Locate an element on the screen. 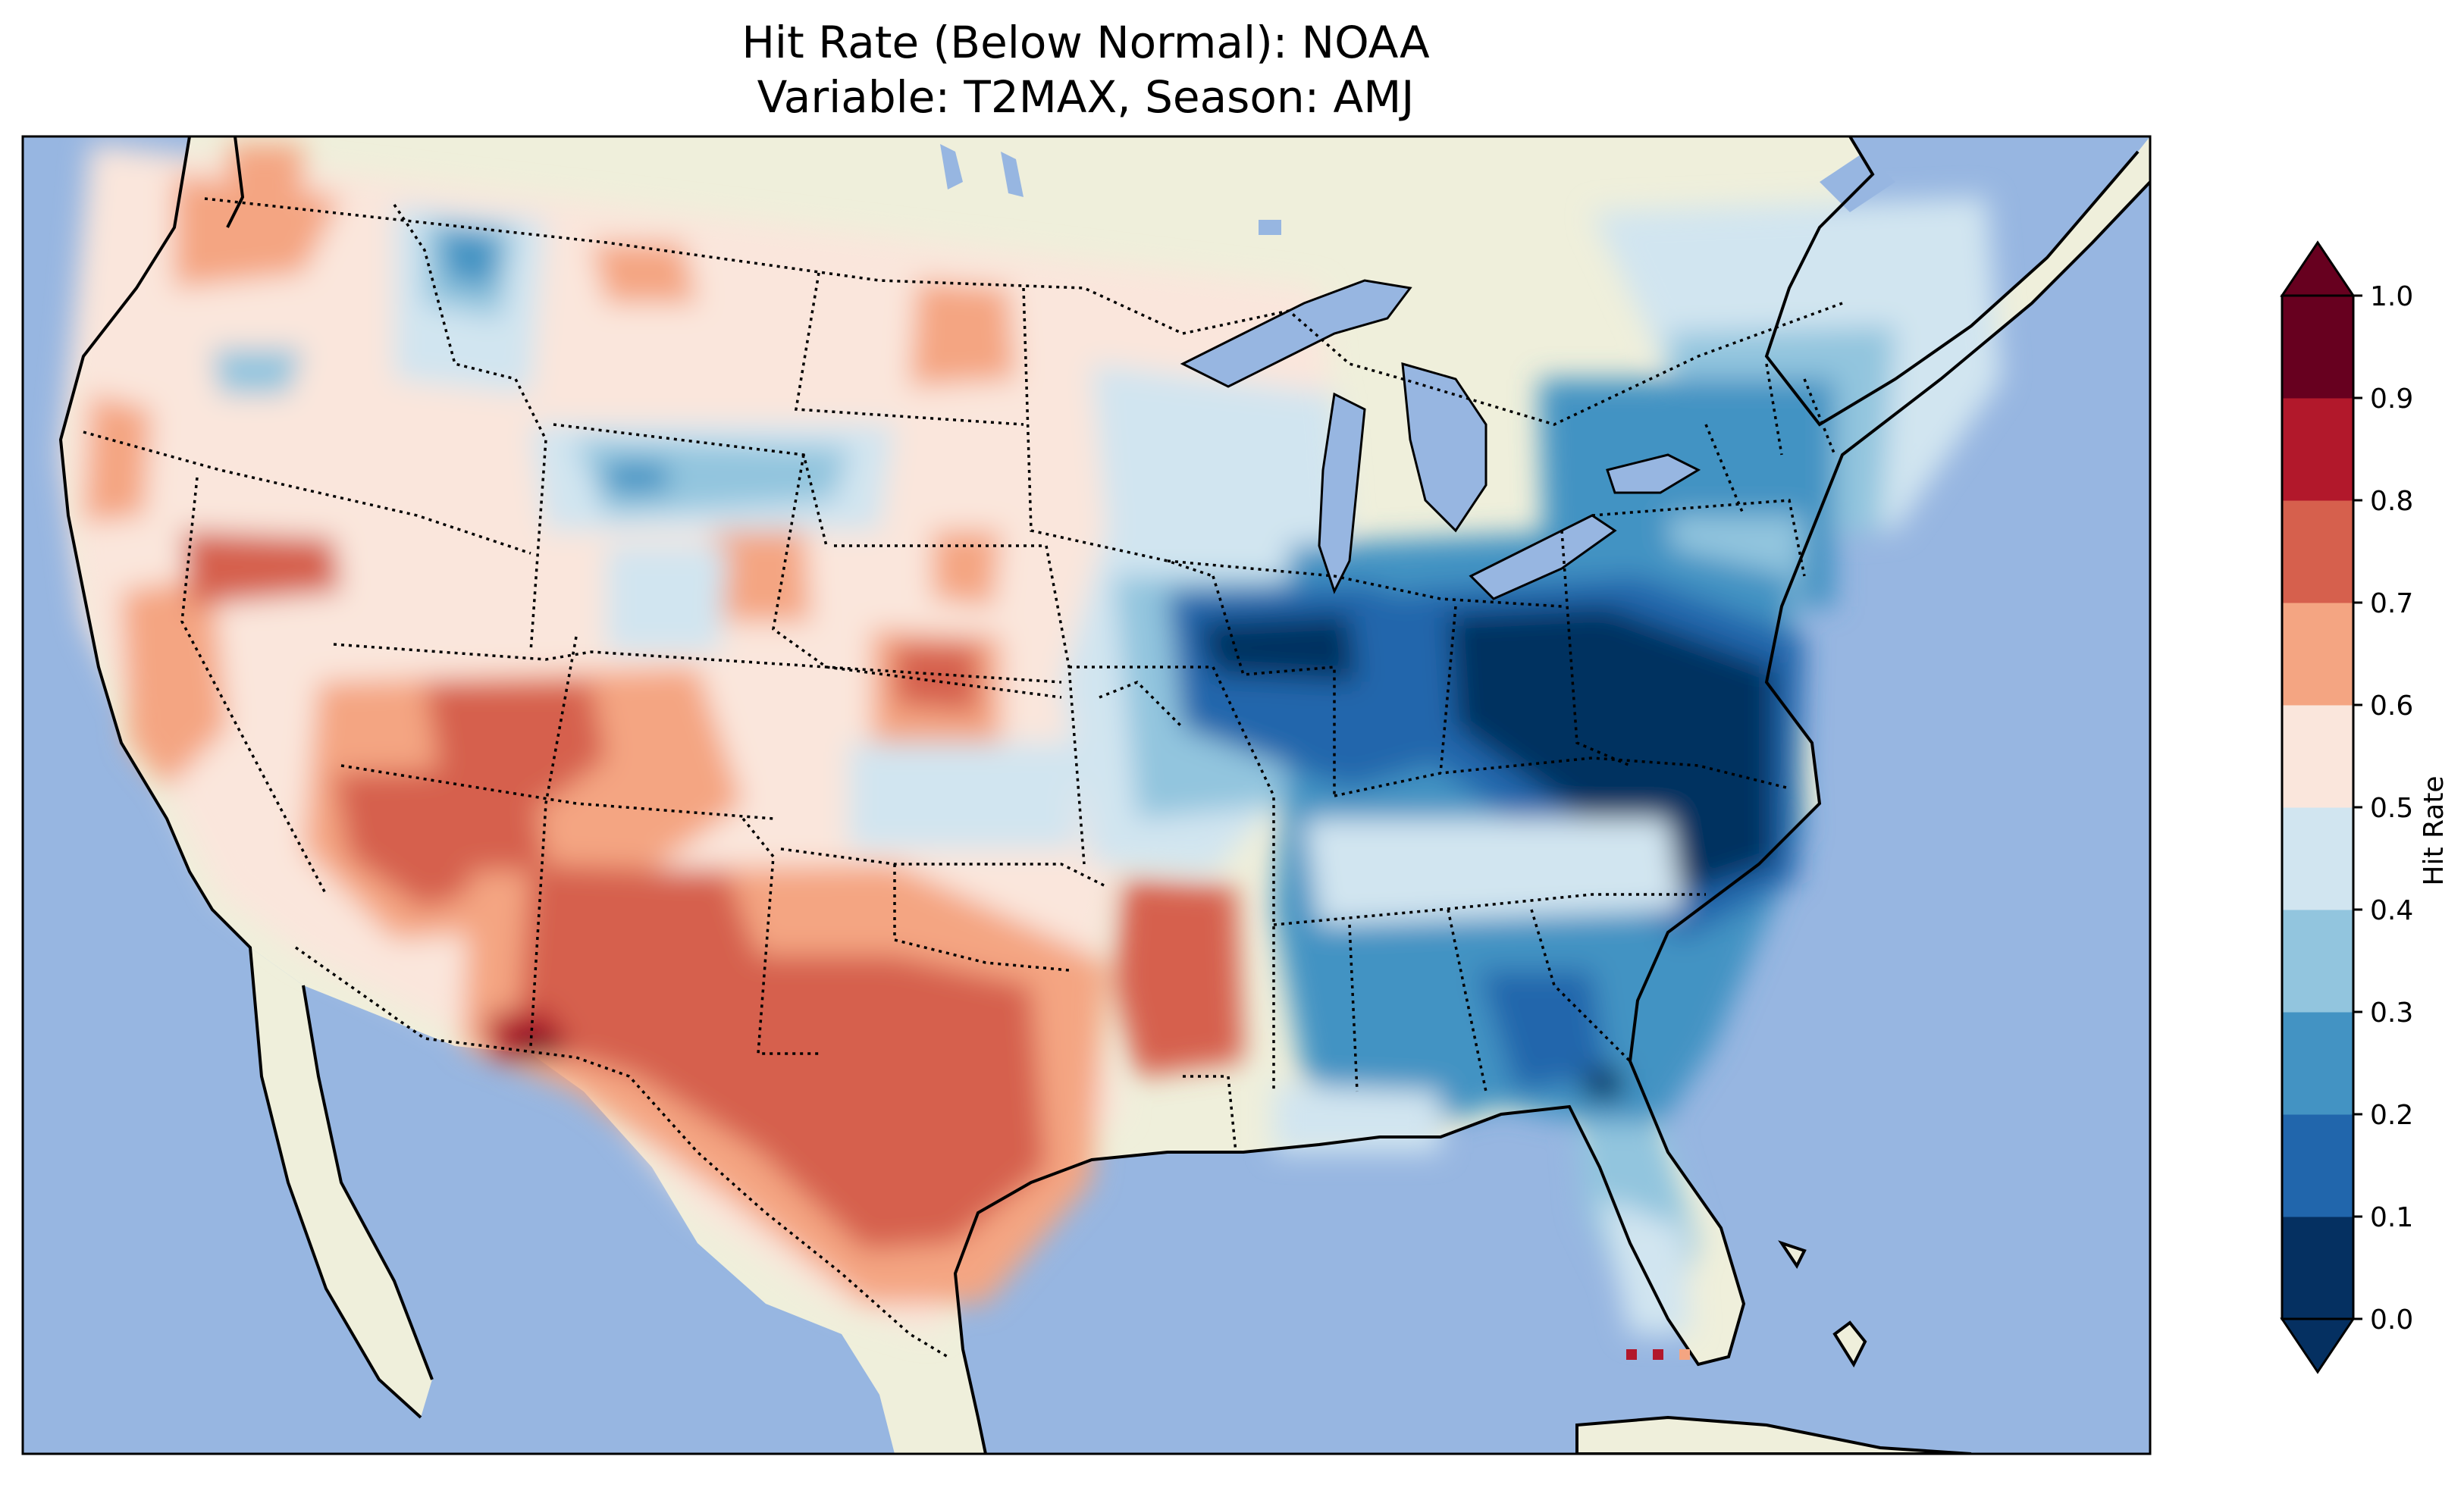 Image resolution: width=2464 pixels, height=1494 pixels. florida-keys-markers is located at coordinates (1658, 1354).